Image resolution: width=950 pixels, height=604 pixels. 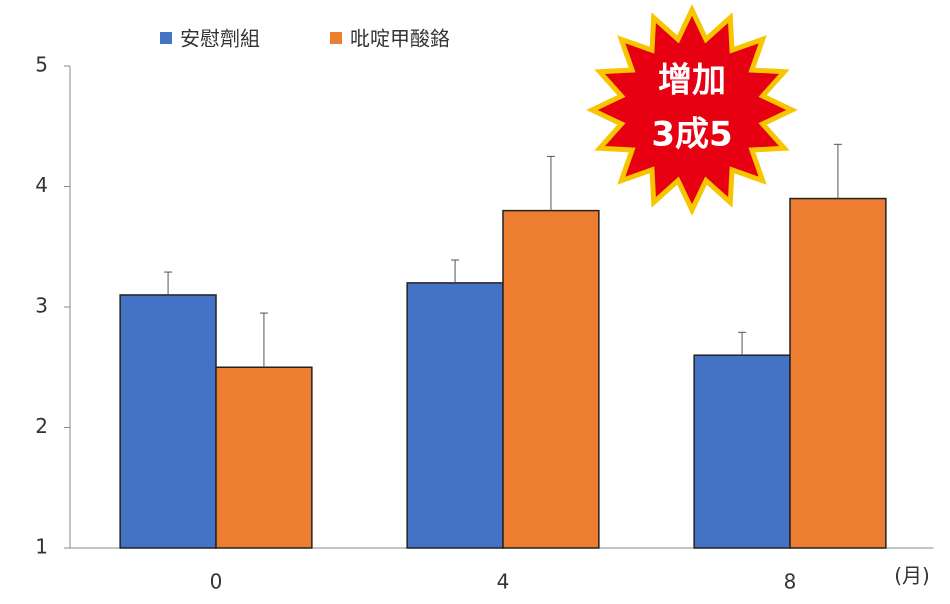 I want to click on x-tick-label: 8, so click(x=790, y=582).